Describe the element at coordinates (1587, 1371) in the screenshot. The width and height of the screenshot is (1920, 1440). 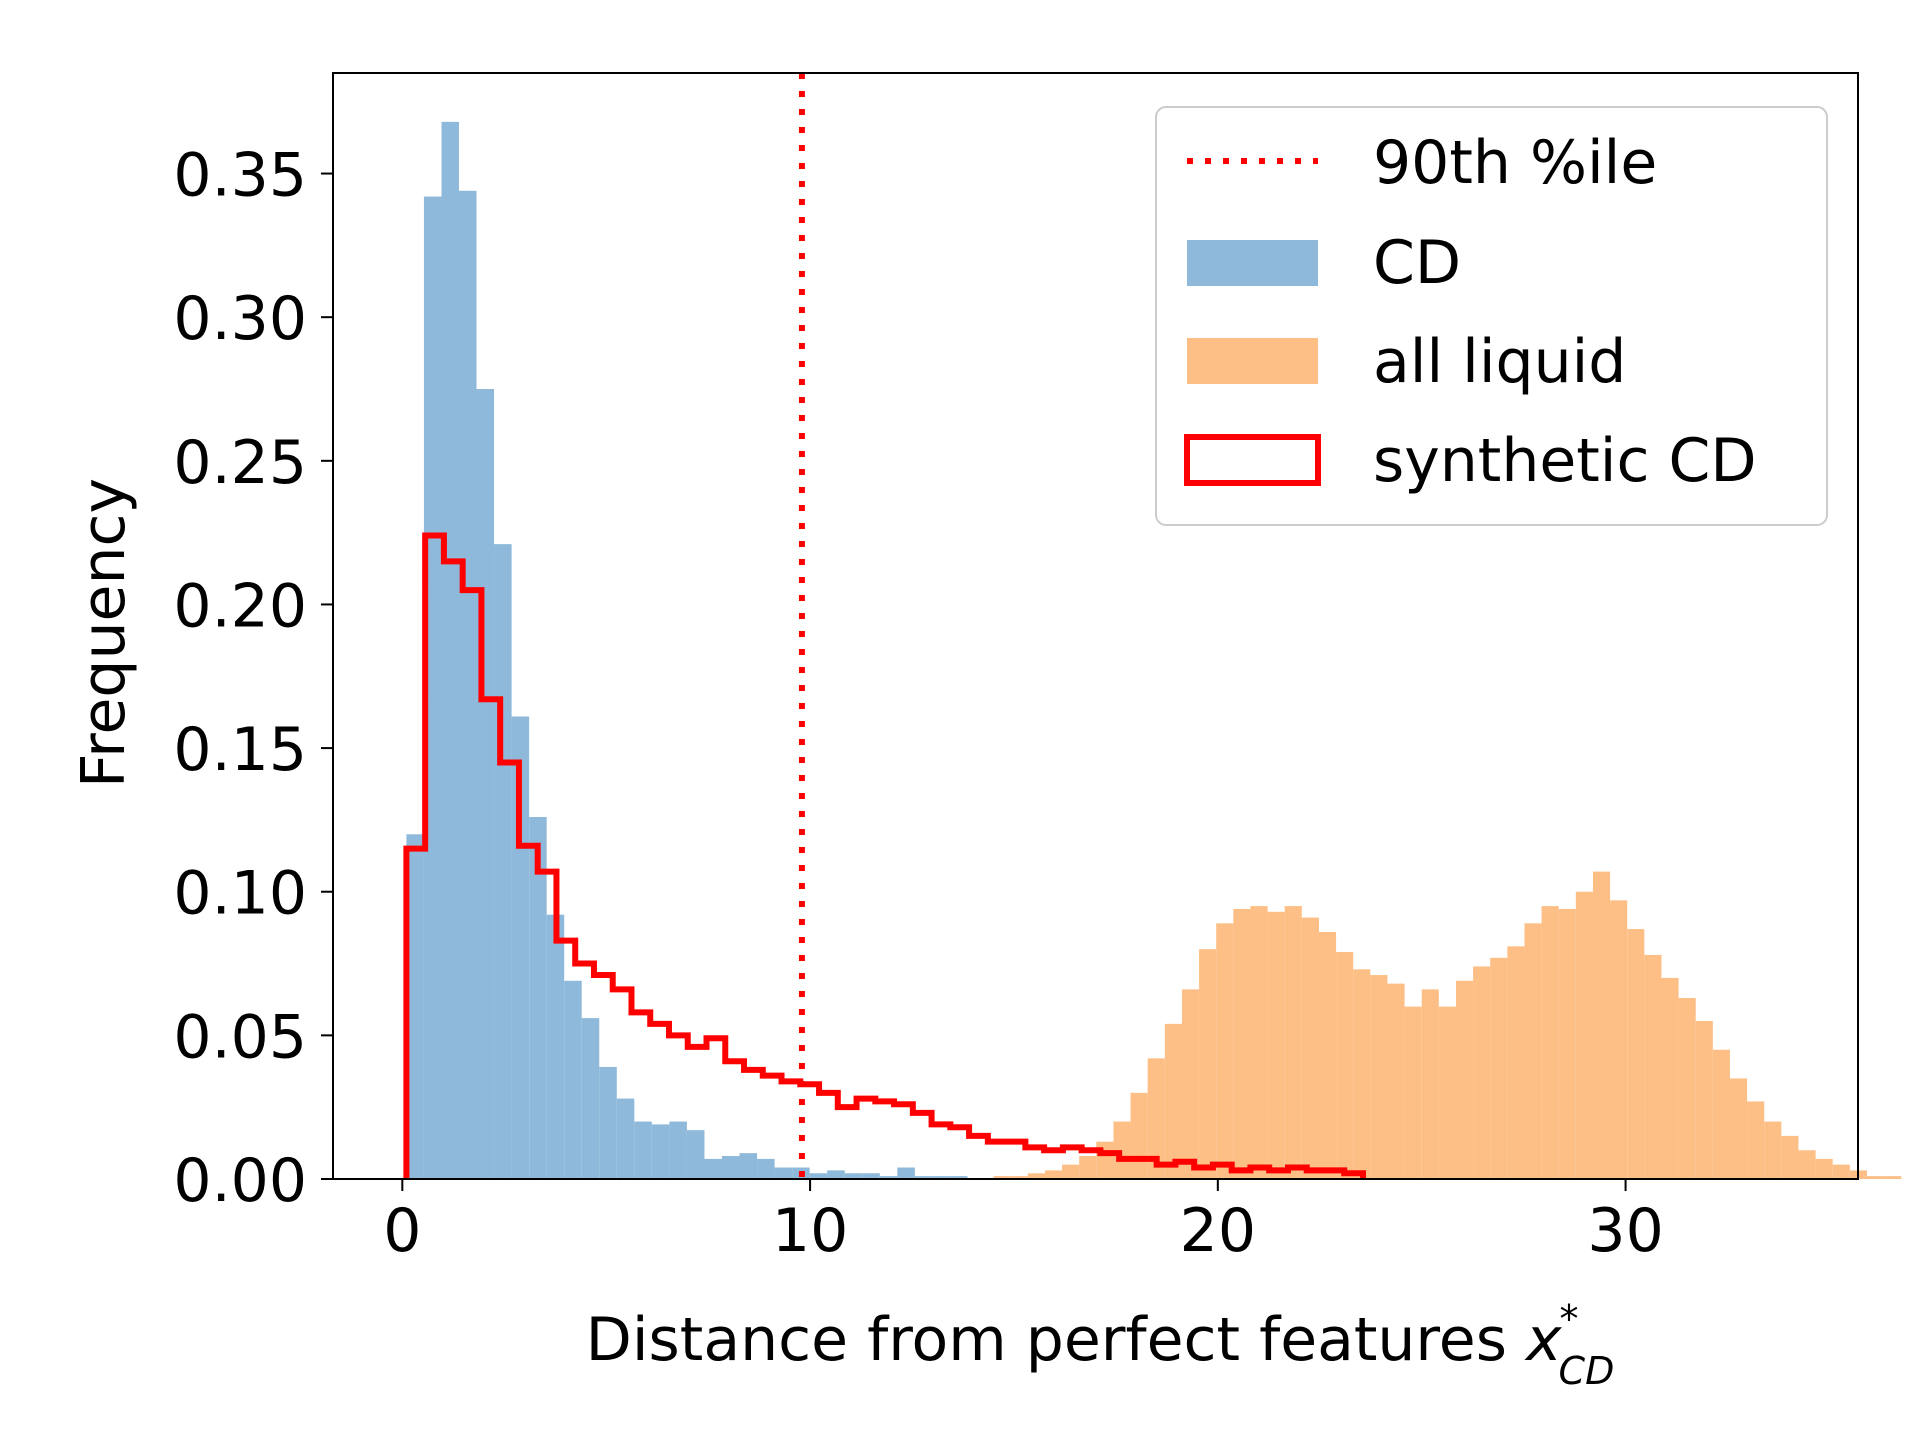
I see `x-axis-label-math-sub: CD` at that location.